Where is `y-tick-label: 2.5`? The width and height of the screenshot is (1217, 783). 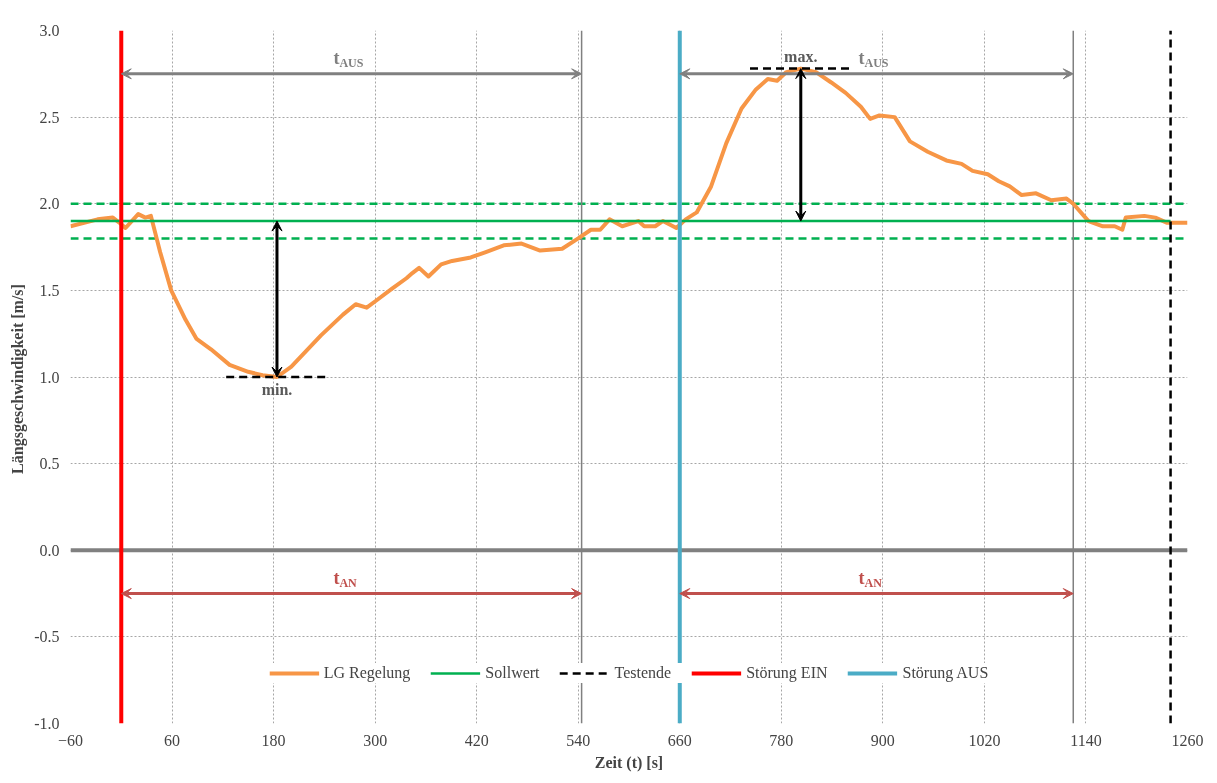
y-tick-label: 2.5 is located at coordinates (49, 117).